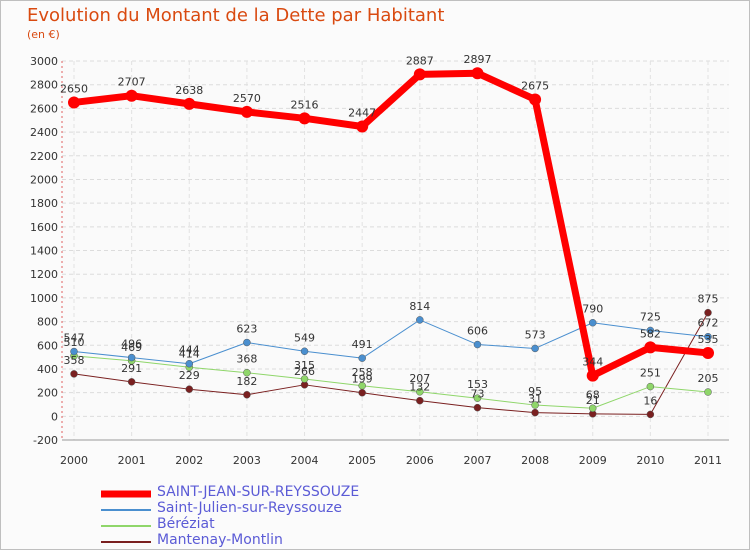  What do you see at coordinates (74, 360) in the screenshot?
I see `data-label: 358` at bounding box center [74, 360].